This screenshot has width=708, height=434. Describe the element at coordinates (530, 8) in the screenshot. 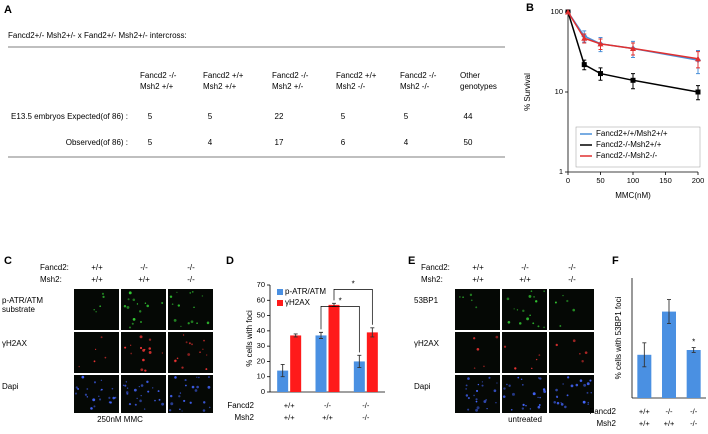

I see `panel-letter: B` at that location.